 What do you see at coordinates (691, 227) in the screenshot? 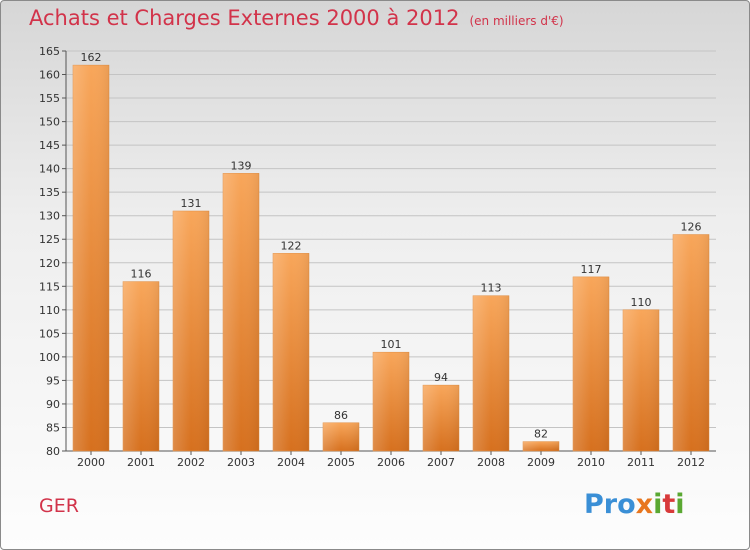
I see `bar-value-label: 126` at bounding box center [691, 227].